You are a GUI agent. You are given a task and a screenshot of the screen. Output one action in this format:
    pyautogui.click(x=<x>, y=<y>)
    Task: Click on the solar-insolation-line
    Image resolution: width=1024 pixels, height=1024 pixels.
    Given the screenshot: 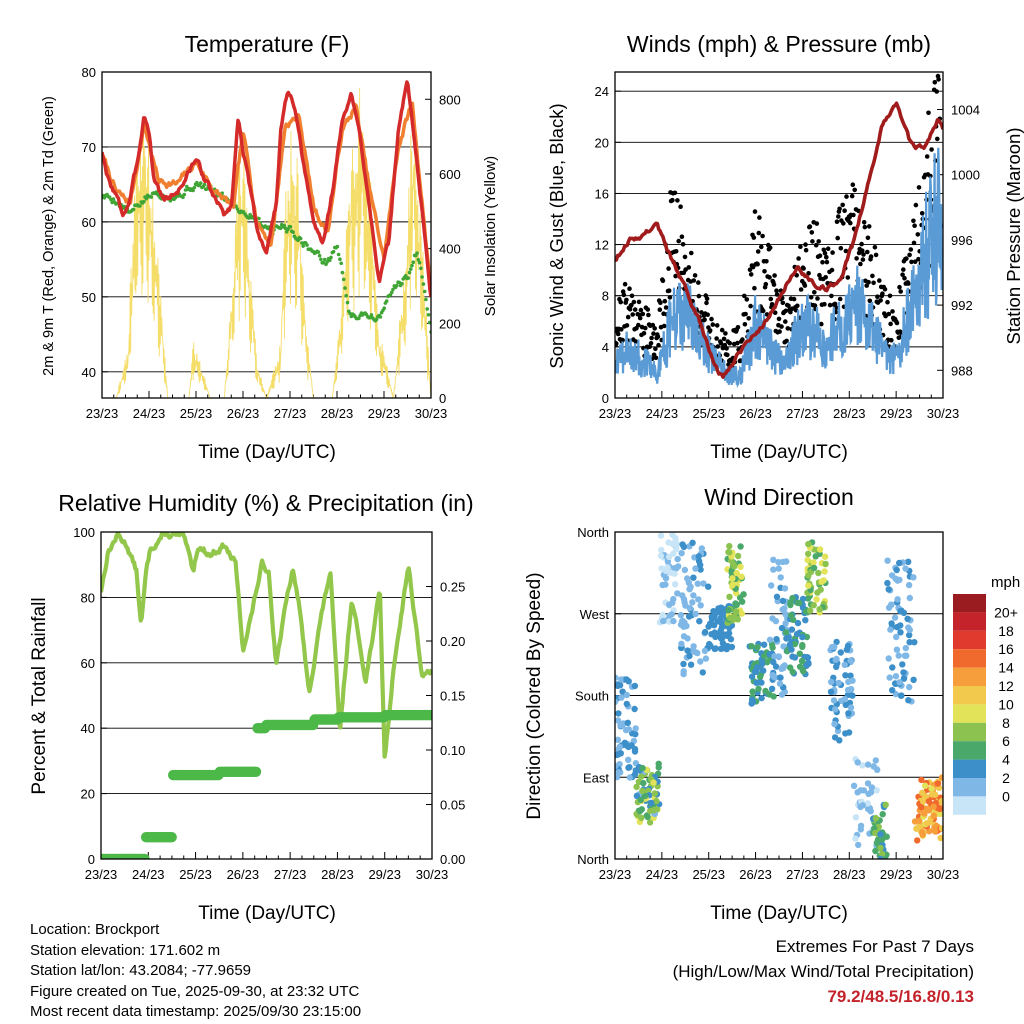 What is the action you would take?
    pyautogui.click(x=266, y=242)
    